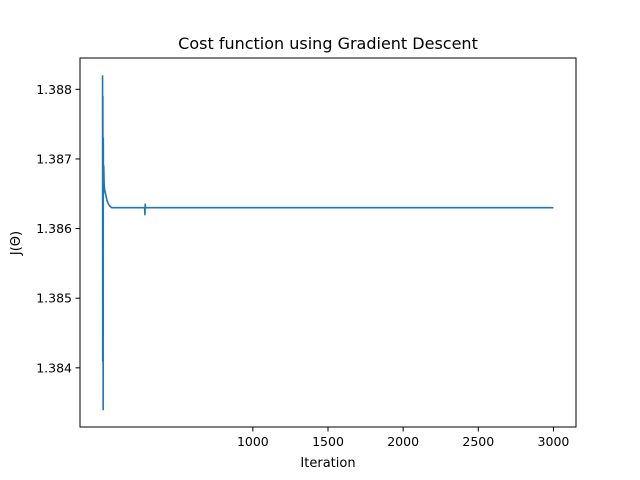 The height and width of the screenshot is (480, 640). I want to click on y-axis: 1.384 1.385 1.386 1.387 1.388, so click(58, 228).